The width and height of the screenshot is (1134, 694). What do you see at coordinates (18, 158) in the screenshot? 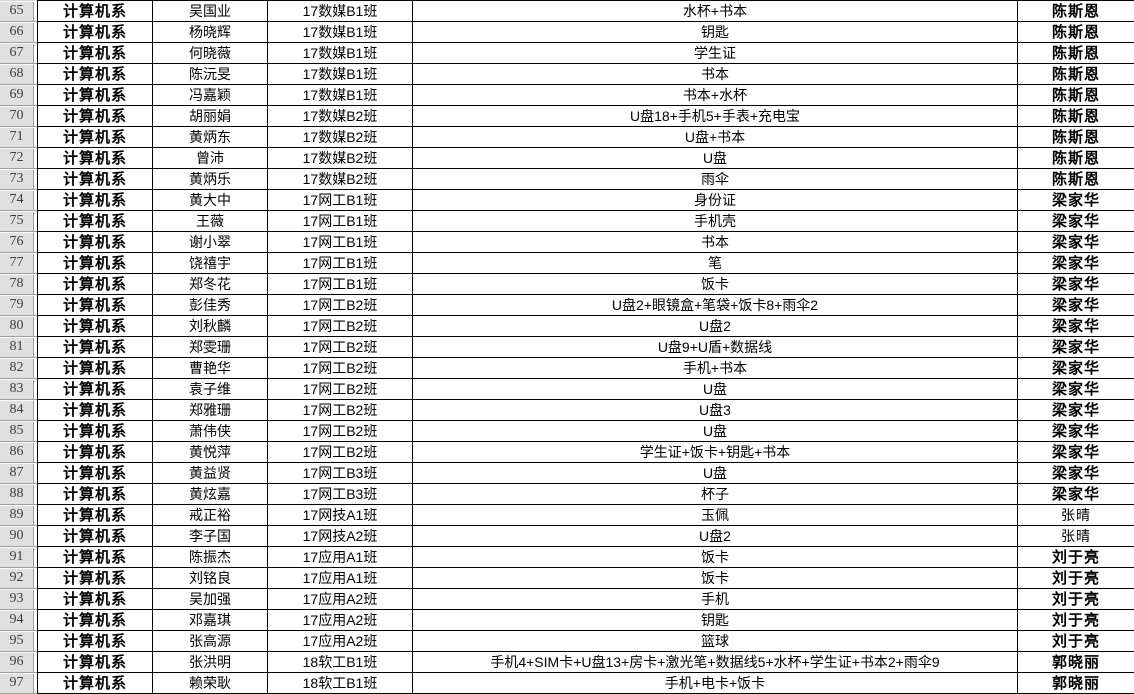
I see `row-number-header: 72` at bounding box center [18, 158].